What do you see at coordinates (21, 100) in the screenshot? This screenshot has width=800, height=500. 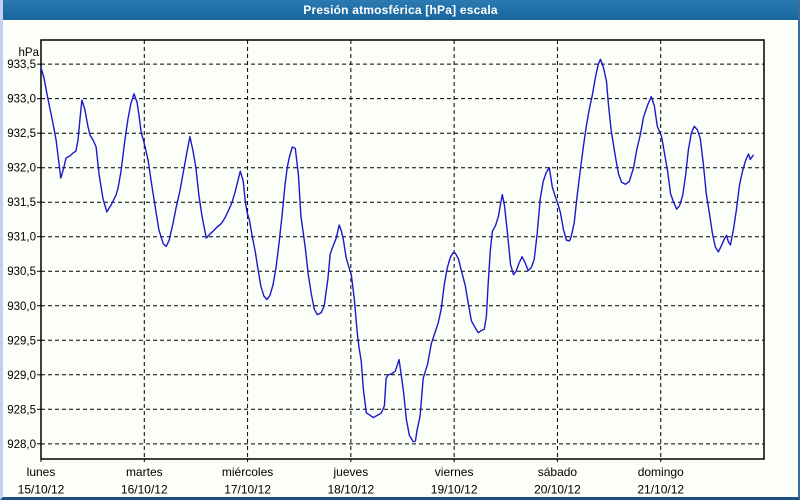 I see `y-tick-label: 933,0` at bounding box center [21, 100].